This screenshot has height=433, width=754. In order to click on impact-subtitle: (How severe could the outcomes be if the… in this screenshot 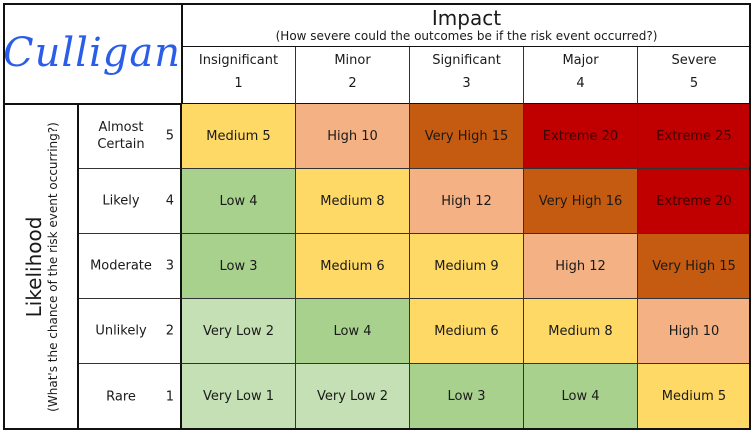, I will do `click(466, 36)`.